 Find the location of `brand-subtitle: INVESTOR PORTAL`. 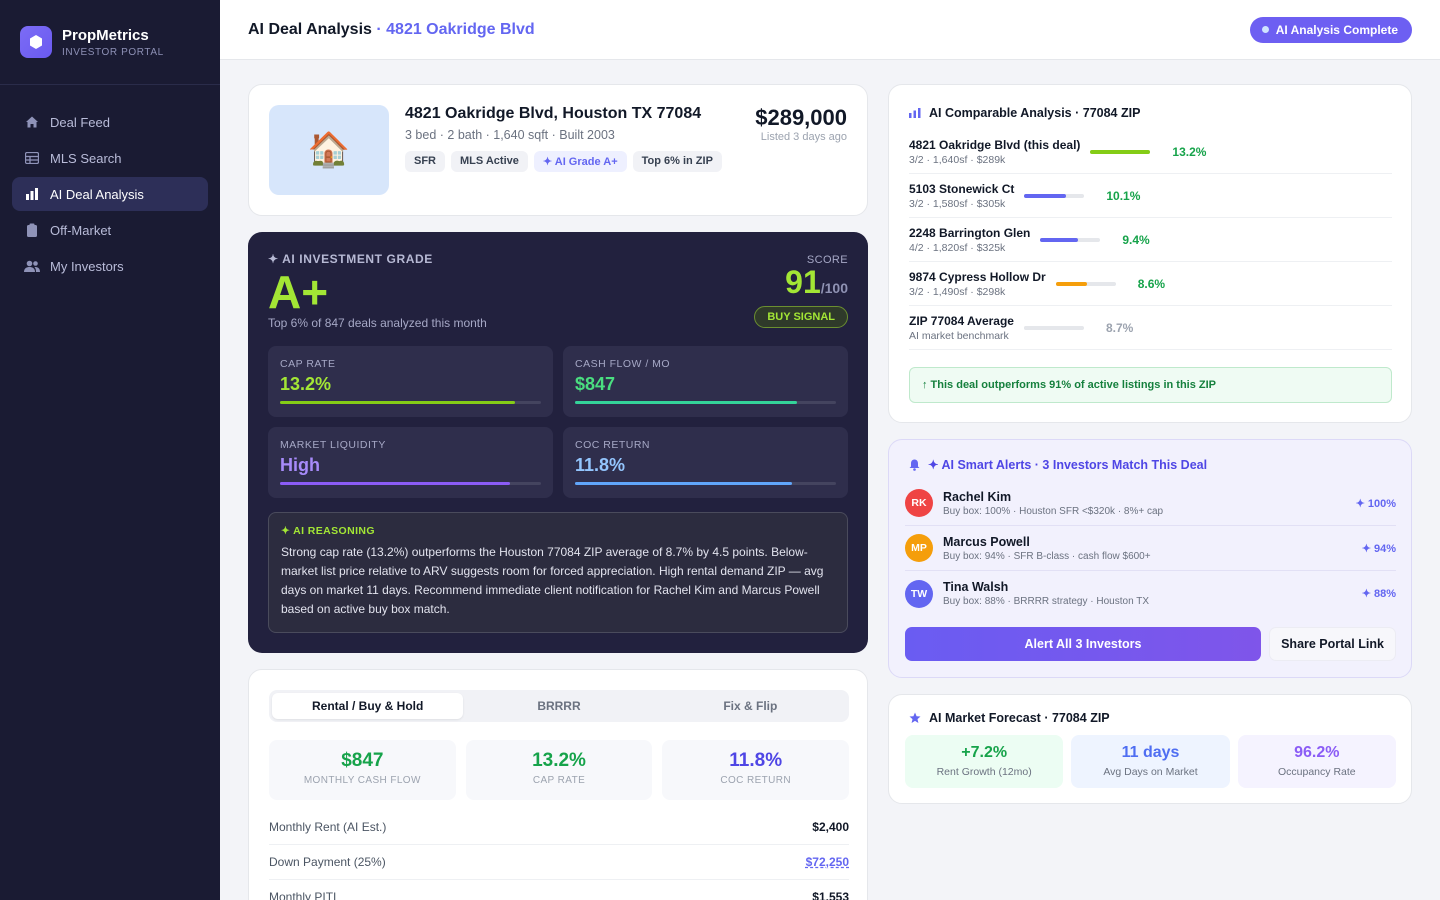

brand-subtitle: INVESTOR PORTAL is located at coordinates (113, 52).